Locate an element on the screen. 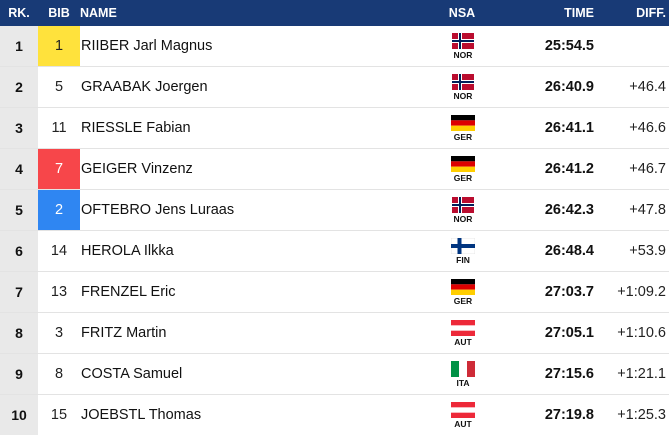  rank-cell: 10 is located at coordinates (19, 415).